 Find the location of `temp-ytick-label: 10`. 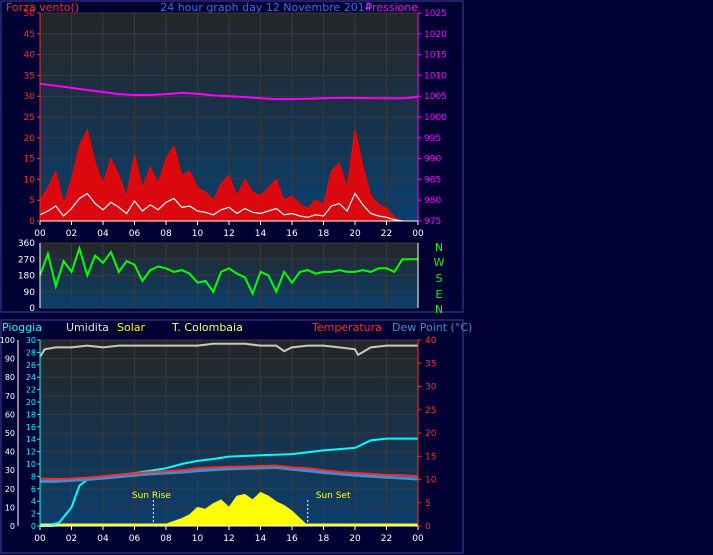

temp-ytick-label: 10 is located at coordinates (431, 481).